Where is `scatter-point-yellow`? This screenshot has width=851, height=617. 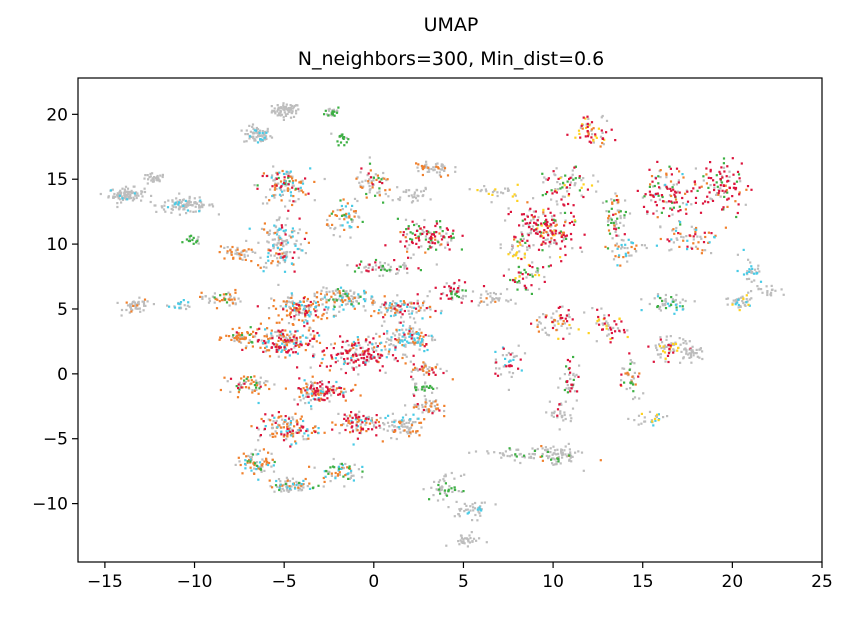
scatter-point-yellow is located at coordinates (560, 178).